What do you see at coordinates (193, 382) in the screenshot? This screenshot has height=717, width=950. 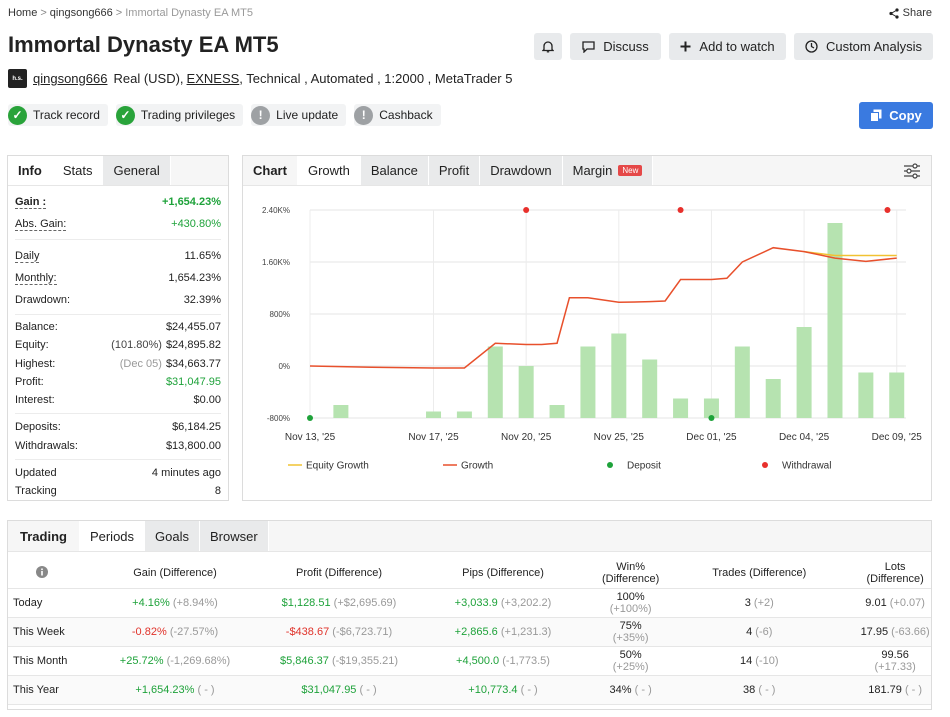 I see `stat-value: $31,047.95` at bounding box center [193, 382].